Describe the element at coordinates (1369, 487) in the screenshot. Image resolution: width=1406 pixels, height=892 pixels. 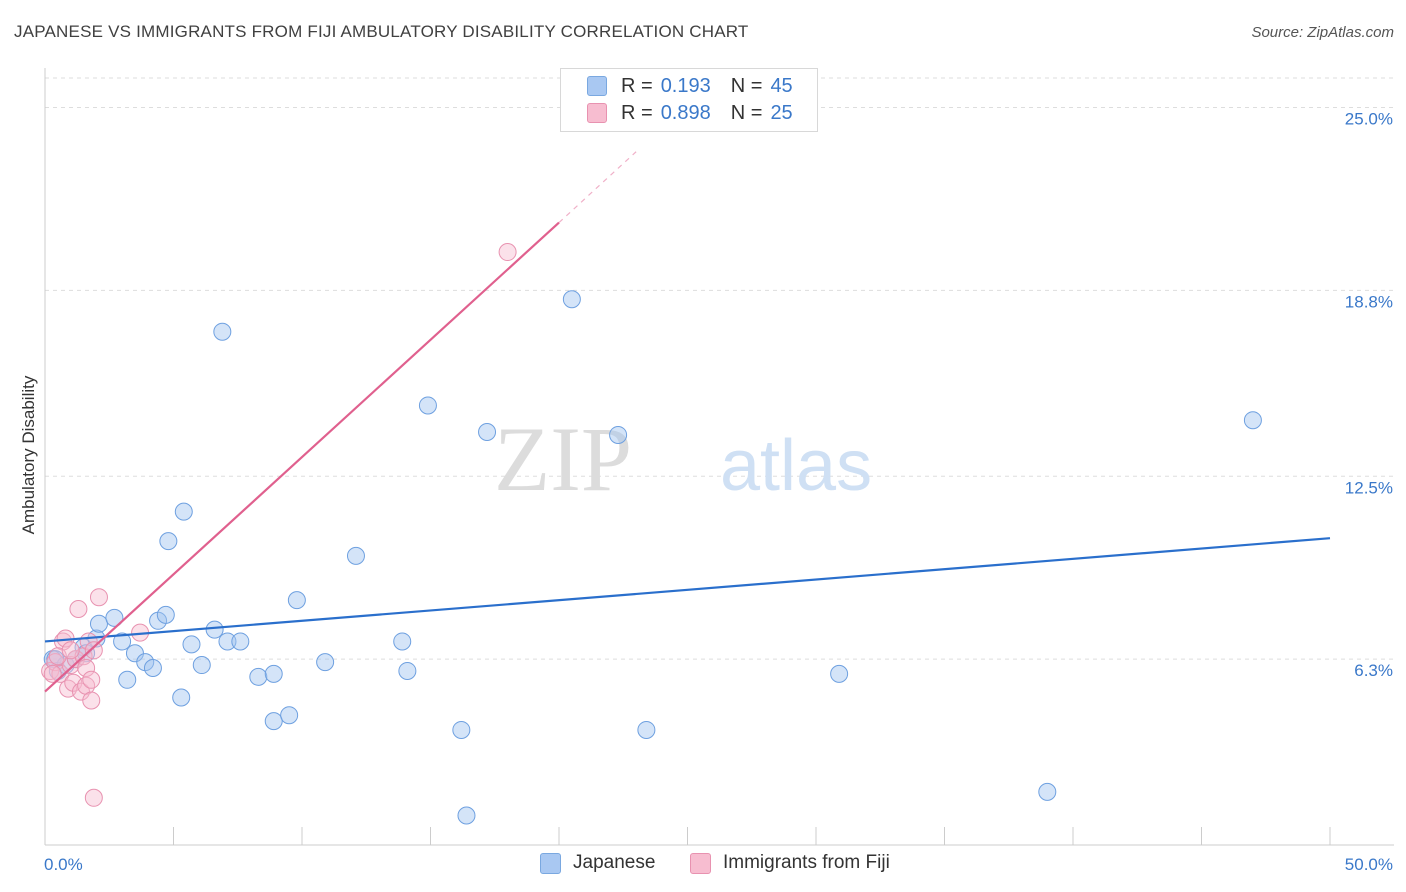
I see `y-tick-label: 12.5%` at that location.